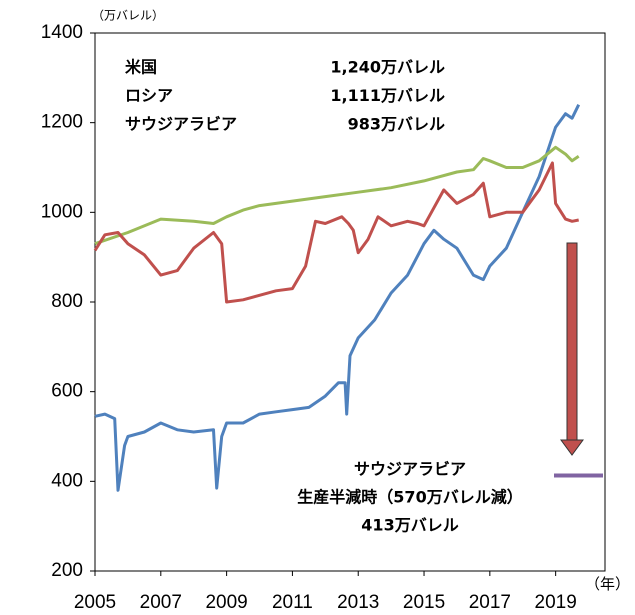  What do you see at coordinates (409, 525) in the screenshot?
I see `reference-label: 413万バレル` at bounding box center [409, 525].